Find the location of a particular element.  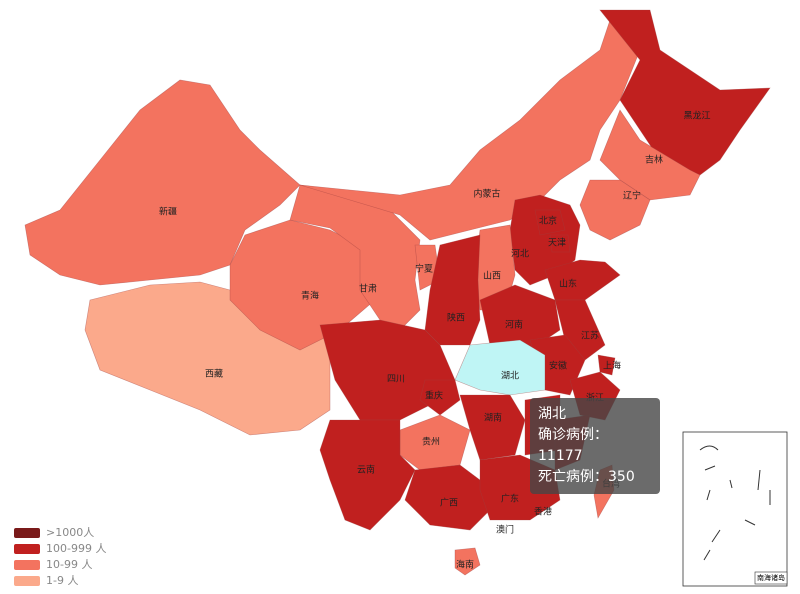

province-label: 河北 is located at coordinates (520, 254).